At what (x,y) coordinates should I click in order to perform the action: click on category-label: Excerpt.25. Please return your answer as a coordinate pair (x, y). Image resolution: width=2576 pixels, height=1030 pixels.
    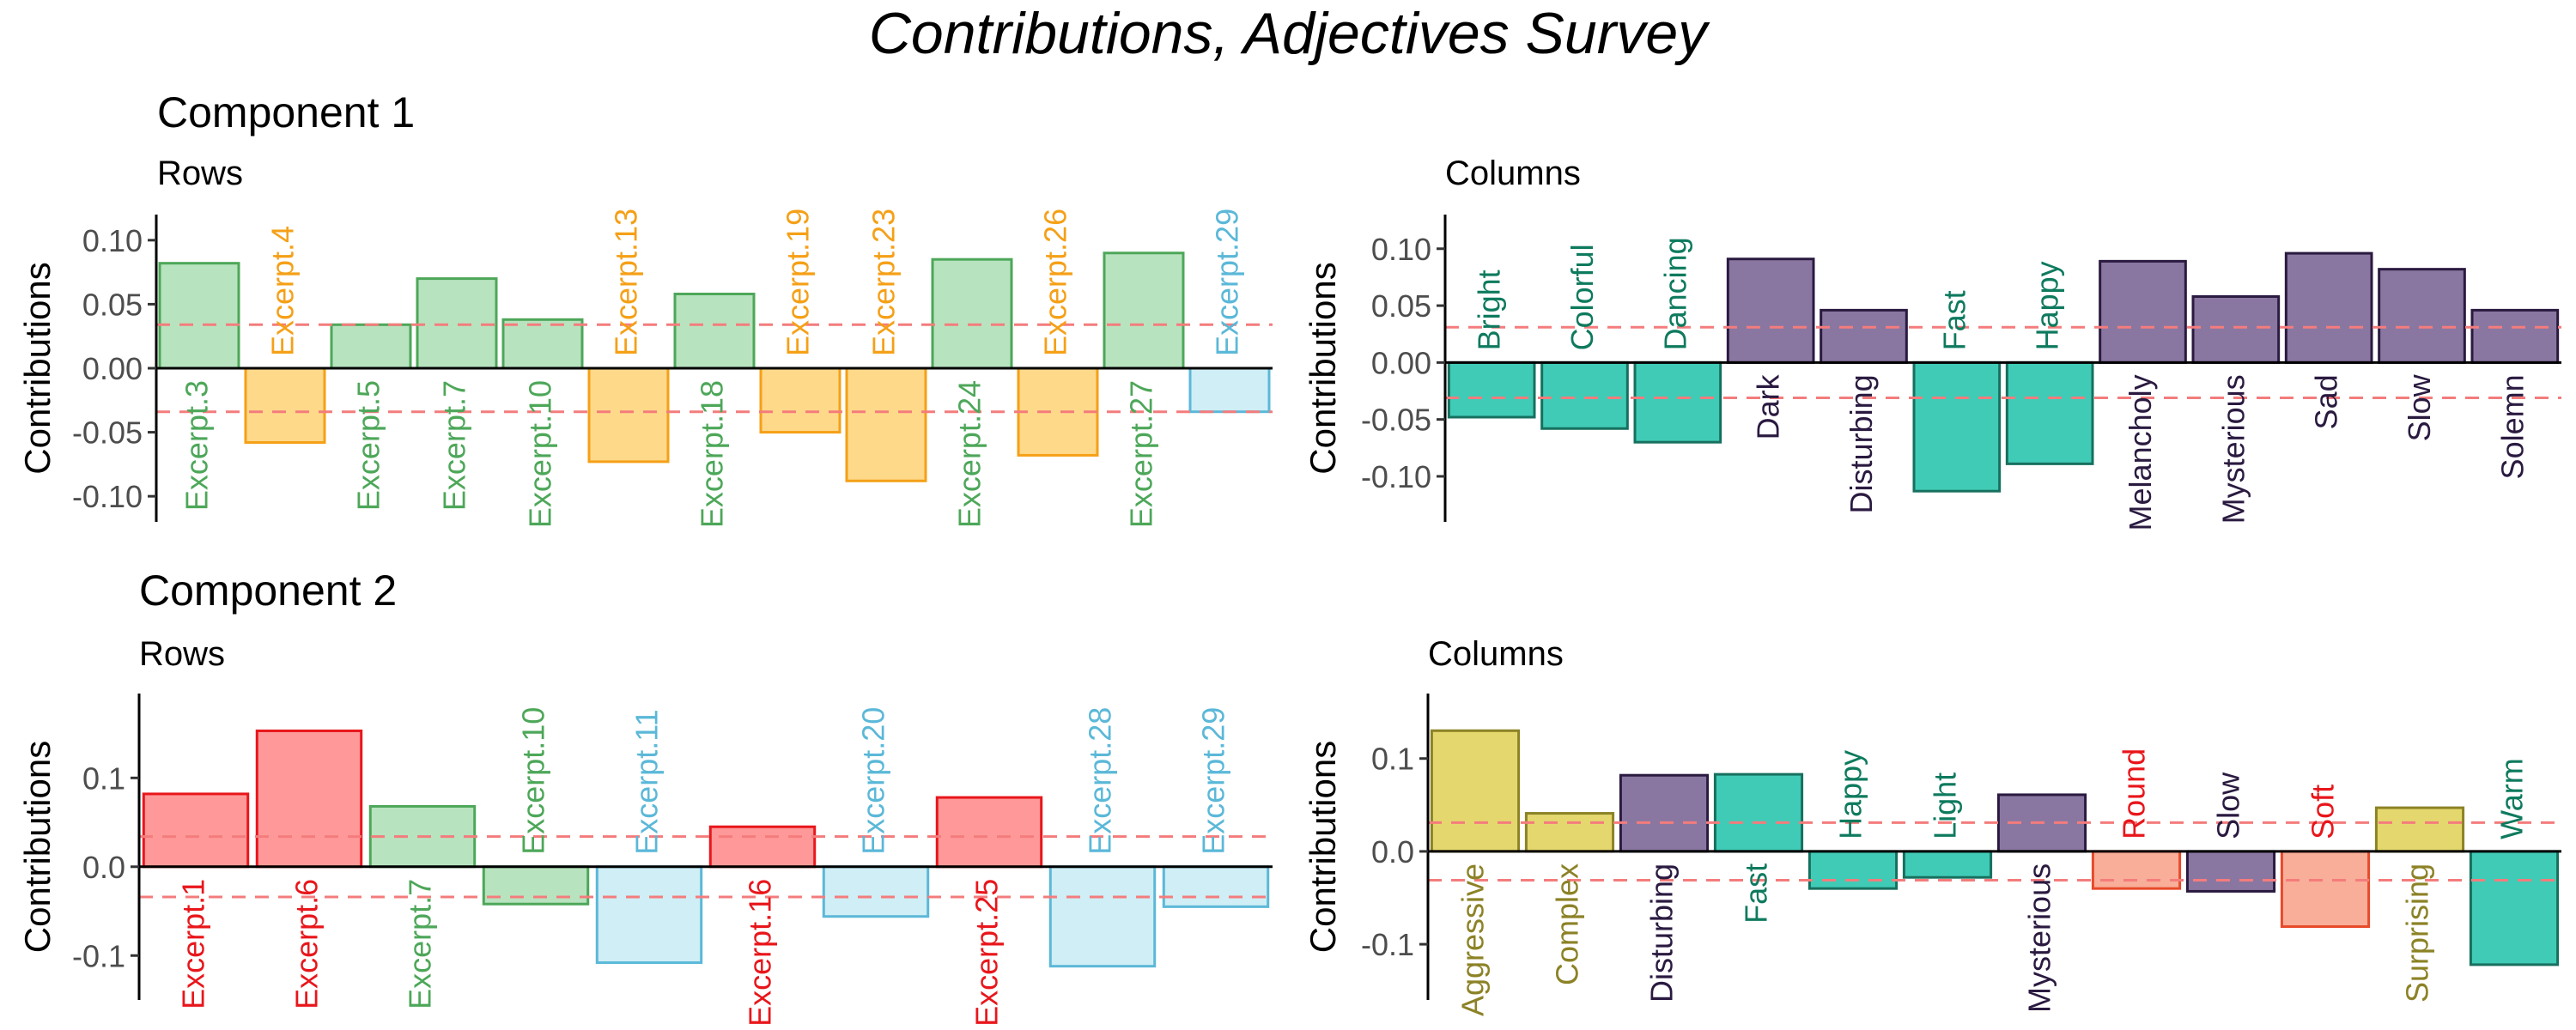
    Looking at the image, I should click on (987, 953).